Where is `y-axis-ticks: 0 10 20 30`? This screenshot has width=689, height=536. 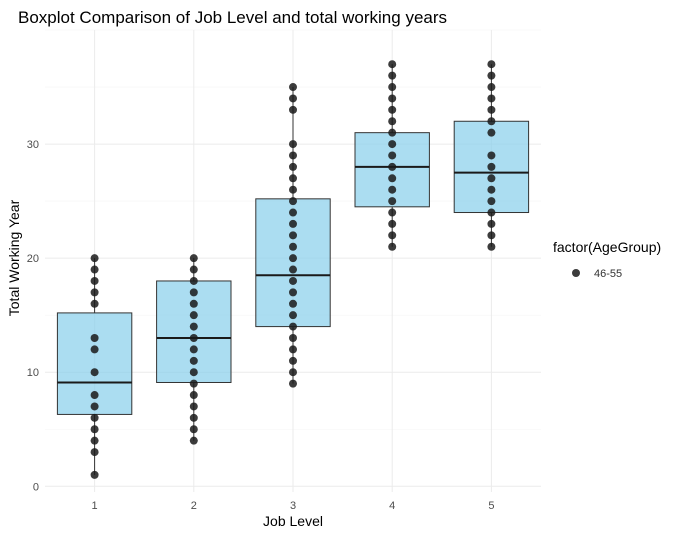
y-axis-ticks: 0 10 20 30 is located at coordinates (33, 316).